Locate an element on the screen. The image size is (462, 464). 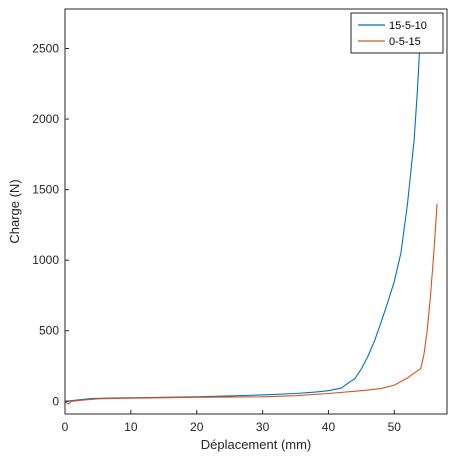
x-tick-label: 10 is located at coordinates (131, 427).